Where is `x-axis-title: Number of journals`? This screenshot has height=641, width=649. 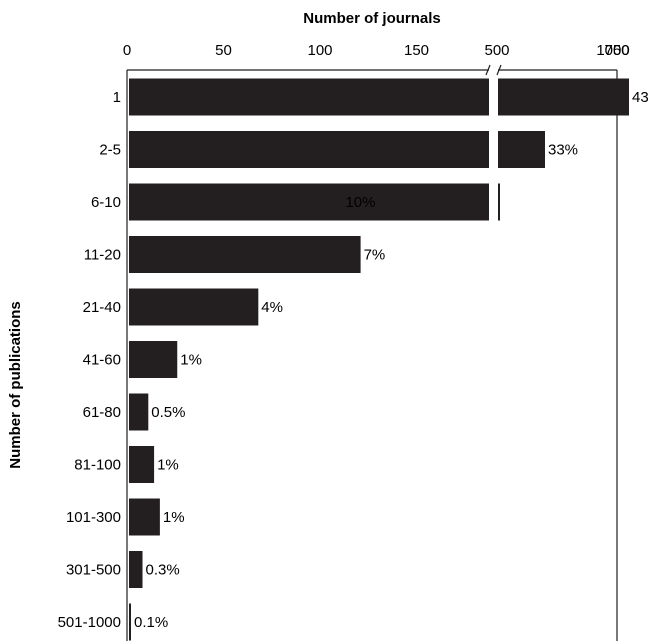
x-axis-title: Number of journals is located at coordinates (372, 18).